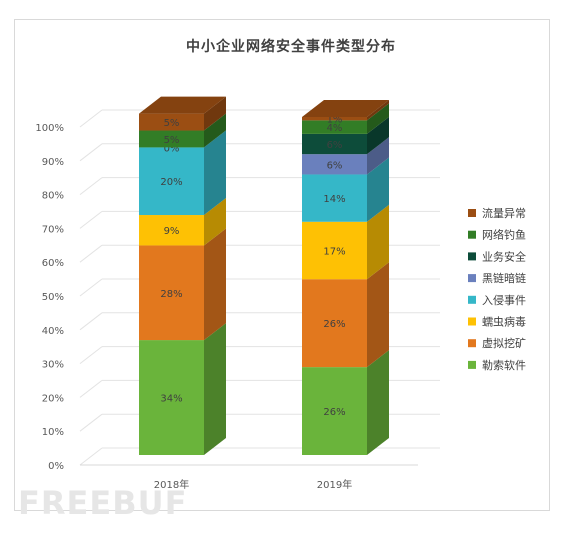 The image size is (582, 538). I want to click on data-label: 34%, so click(171, 399).